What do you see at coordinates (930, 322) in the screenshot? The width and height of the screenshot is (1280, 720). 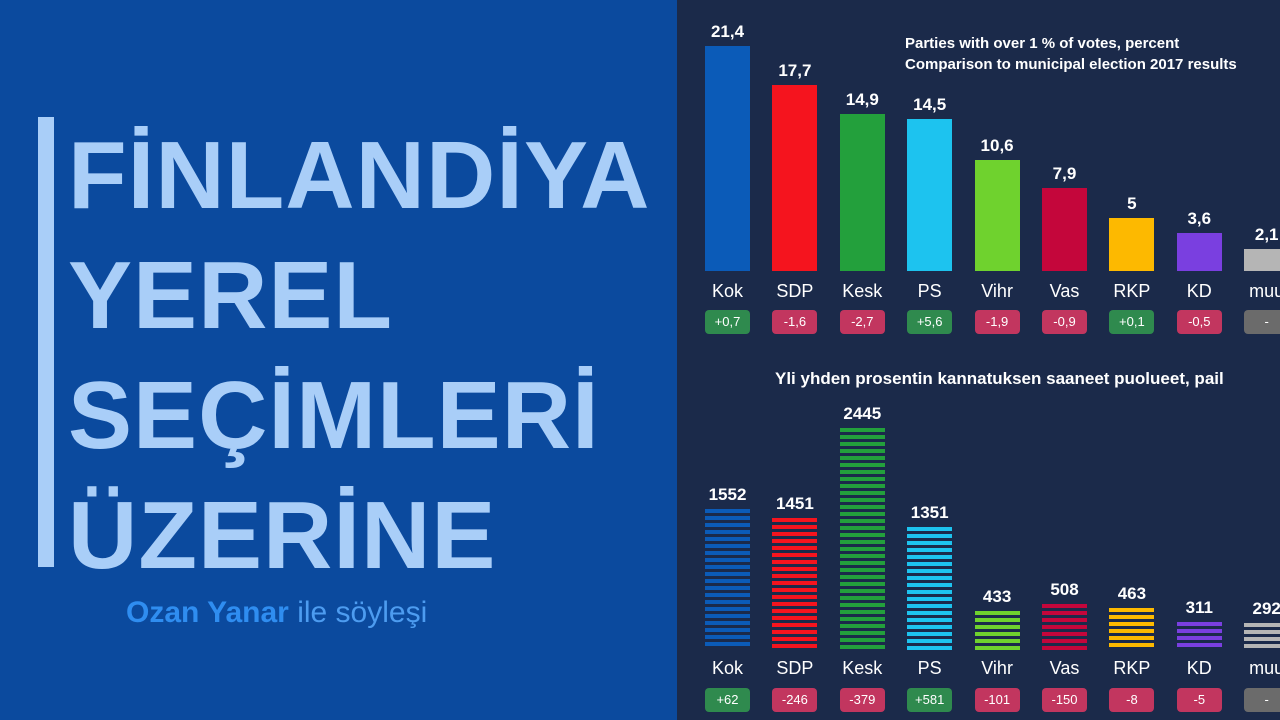 I see `change-chip: +5,6` at bounding box center [930, 322].